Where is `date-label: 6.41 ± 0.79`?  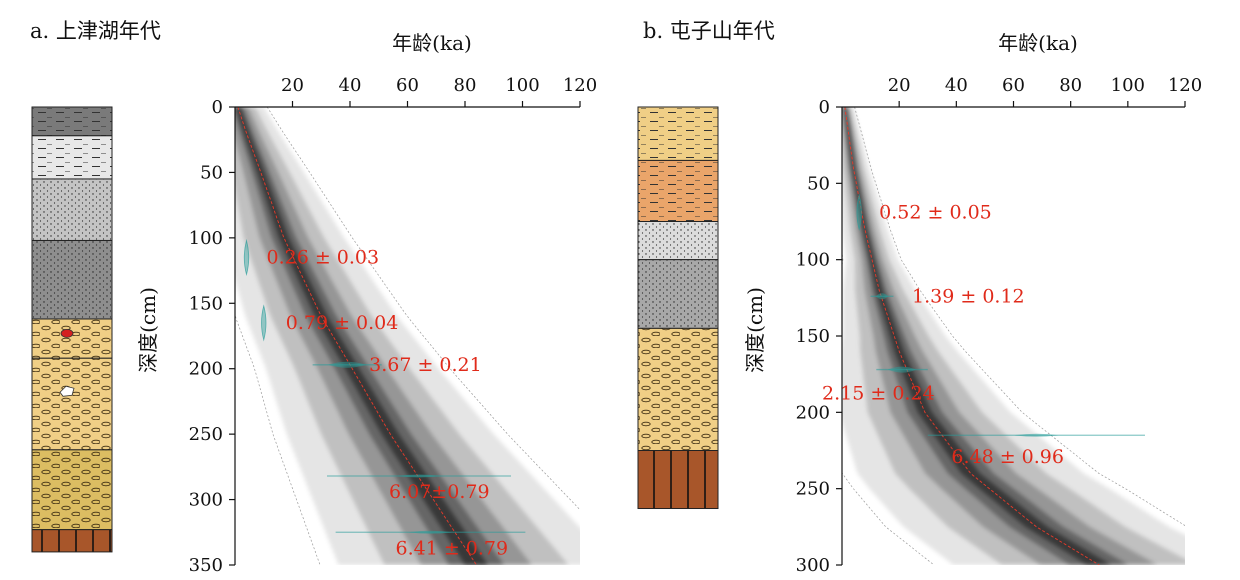
date-label: 6.41 ± 0.79 is located at coordinates (452, 548).